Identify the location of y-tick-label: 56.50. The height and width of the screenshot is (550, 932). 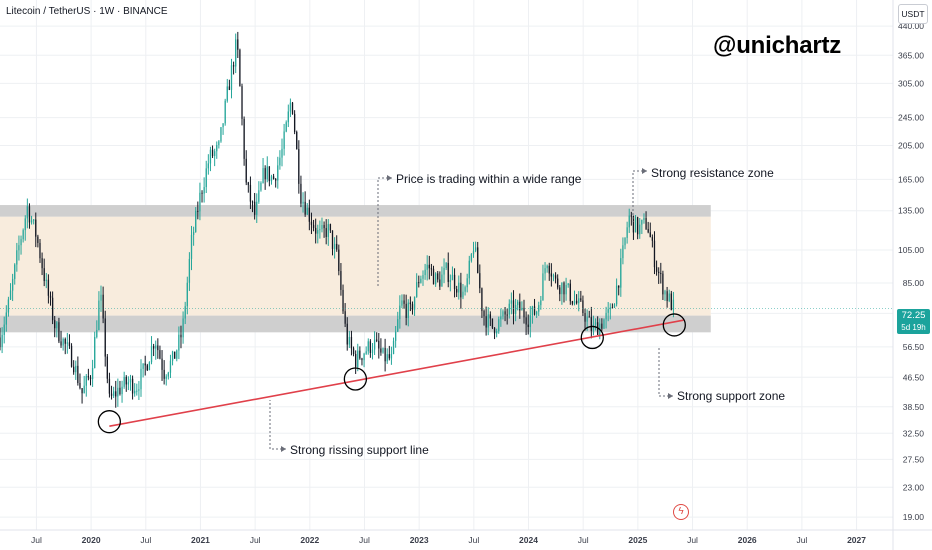
(914, 347).